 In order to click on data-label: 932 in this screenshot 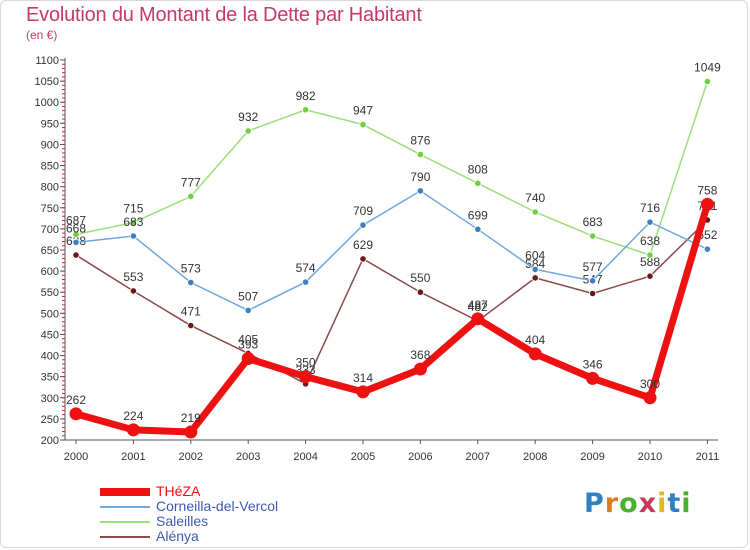, I will do `click(248, 117)`.